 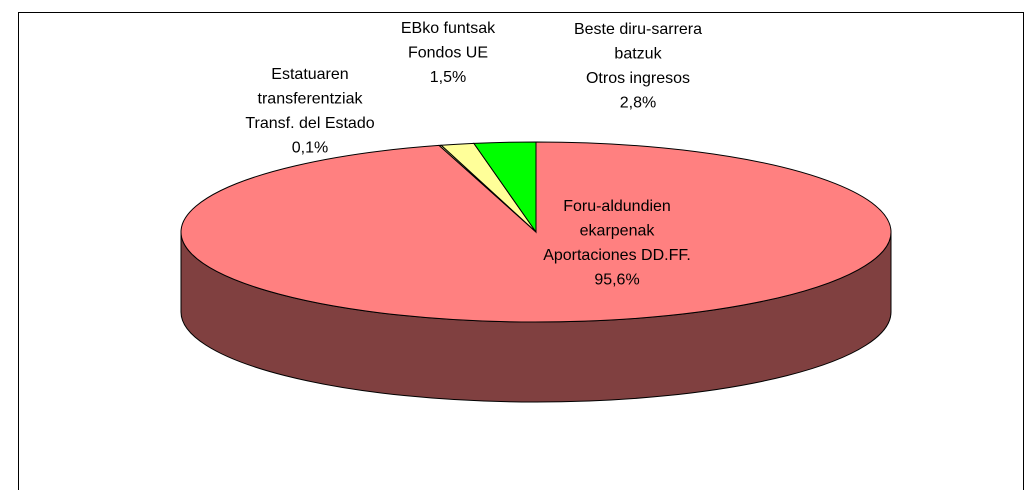 I want to click on slice-label: Foru-aldundien, so click(x=617, y=206).